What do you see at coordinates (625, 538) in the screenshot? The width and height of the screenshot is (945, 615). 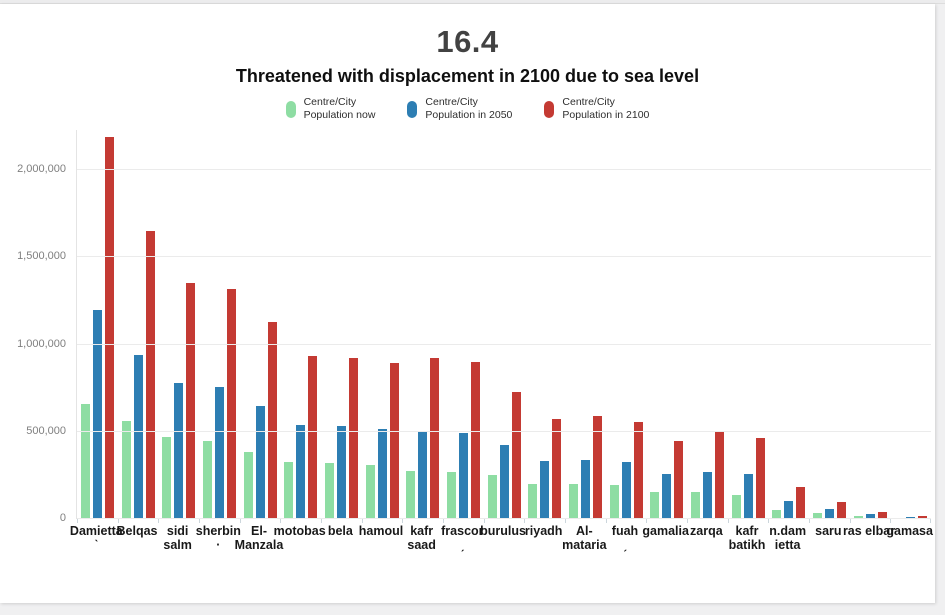 I see `x-axis-label: fuah ˏ` at bounding box center [625, 538].